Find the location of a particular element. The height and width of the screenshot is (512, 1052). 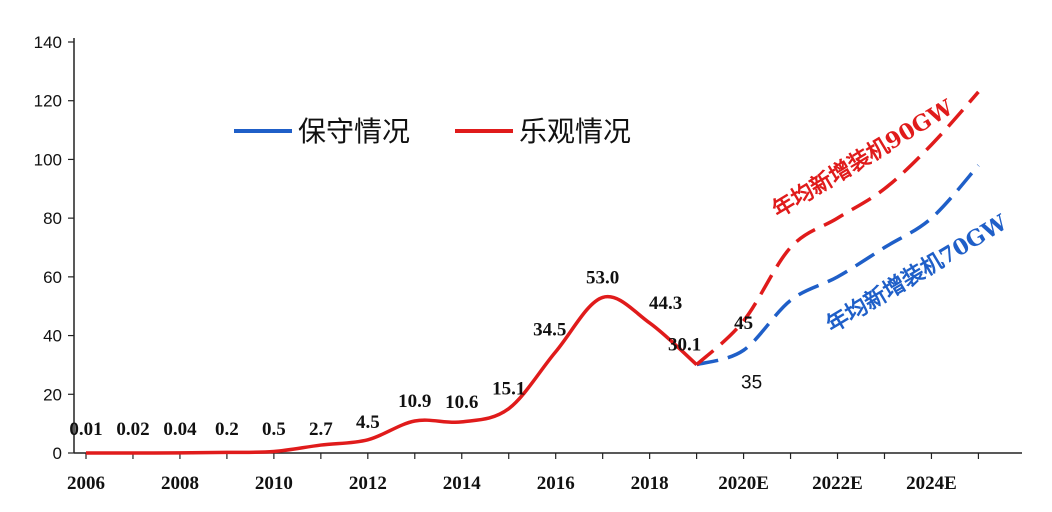

data-label: 15.1 is located at coordinates (508, 389).